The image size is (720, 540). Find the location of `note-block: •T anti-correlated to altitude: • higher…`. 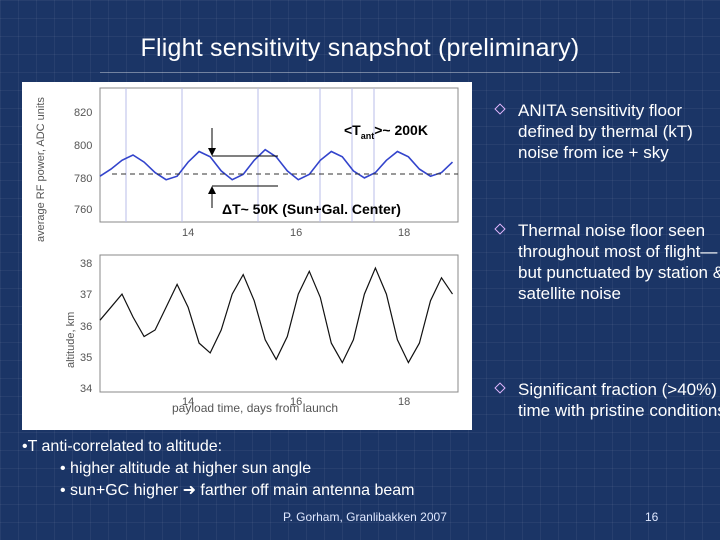

note-block: •T anti-correlated to altitude: • higher… is located at coordinates (257, 469).